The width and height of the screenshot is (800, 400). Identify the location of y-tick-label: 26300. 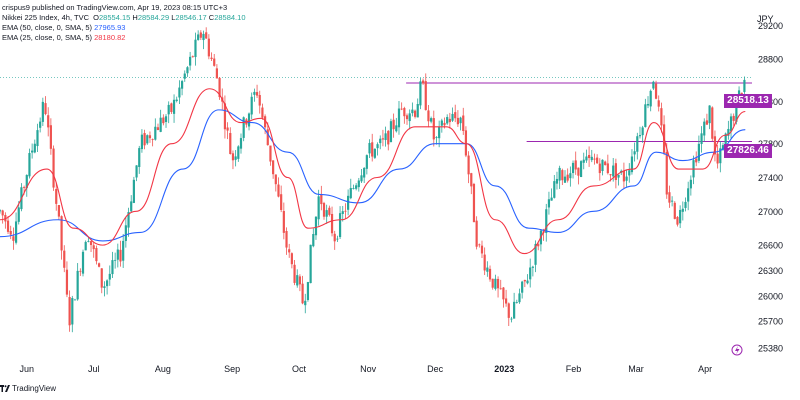
(770, 271).